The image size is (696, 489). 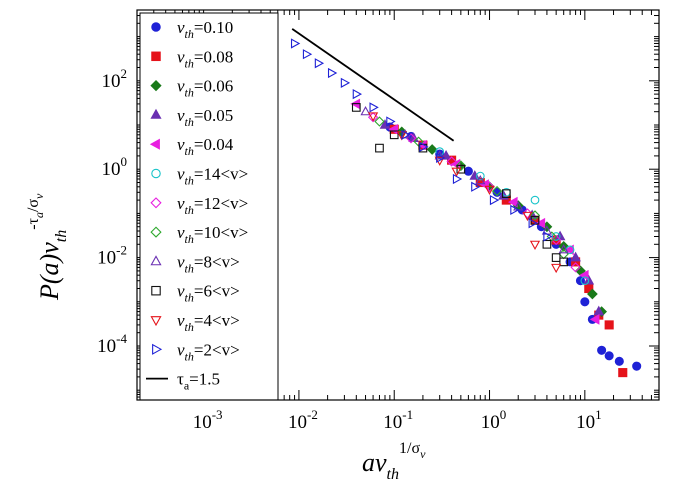 What do you see at coordinates (212, 176) in the screenshot?
I see `legend-label: vth=14<v>` at bounding box center [212, 176].